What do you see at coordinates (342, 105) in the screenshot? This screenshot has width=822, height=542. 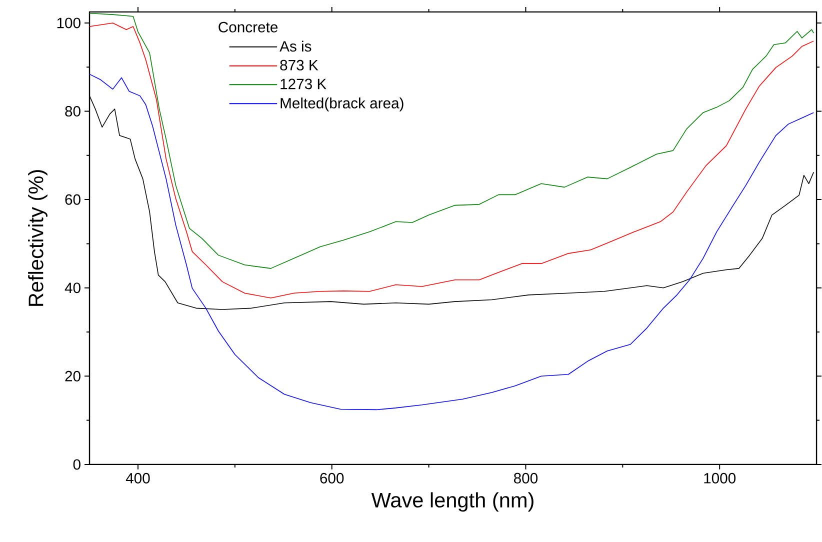 I see `legend-label: Melted(brack area)` at bounding box center [342, 105].